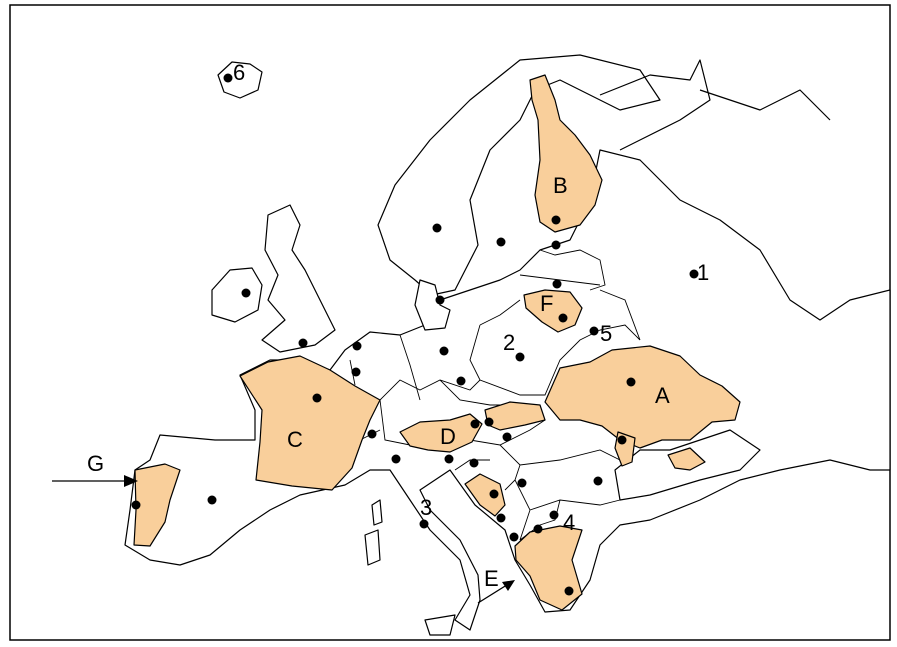 The width and height of the screenshot is (897, 647). I want to click on country-b-finland, so click(566, 153).